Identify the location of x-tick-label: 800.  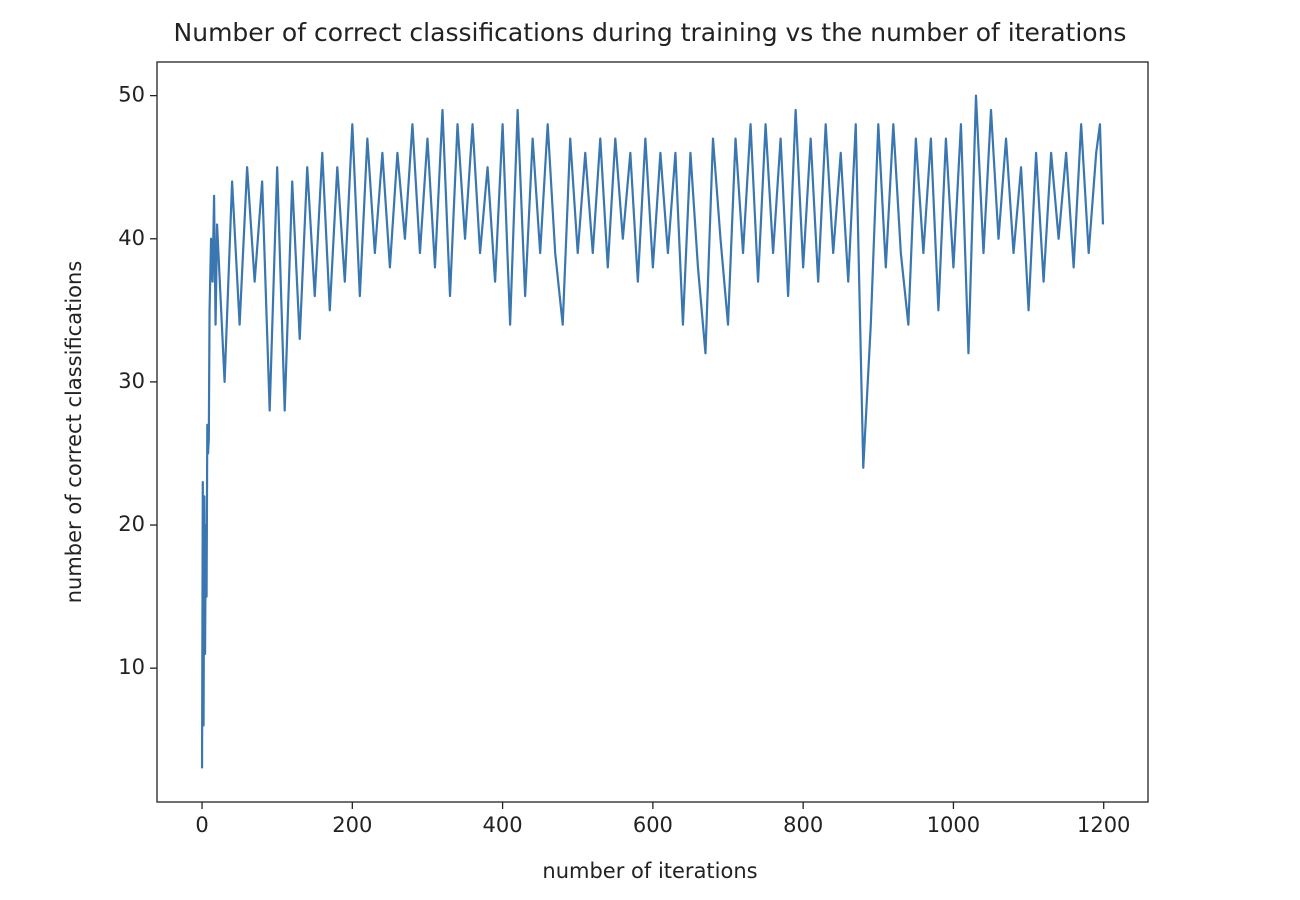
(803, 825).